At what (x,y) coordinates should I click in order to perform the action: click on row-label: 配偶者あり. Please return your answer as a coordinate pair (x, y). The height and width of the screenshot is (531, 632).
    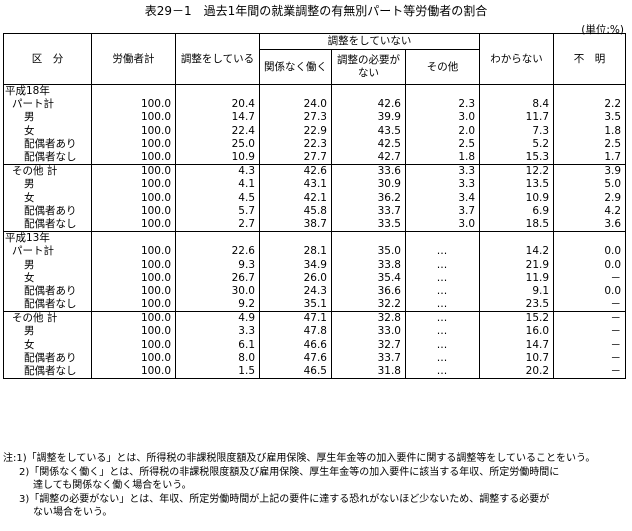
    Looking at the image, I should click on (47, 358).